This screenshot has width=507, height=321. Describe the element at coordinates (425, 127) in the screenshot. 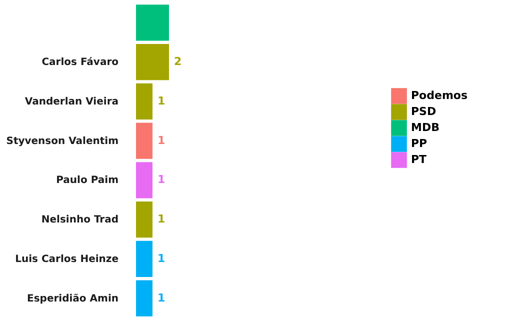

I see `legend-label: MDB` at that location.